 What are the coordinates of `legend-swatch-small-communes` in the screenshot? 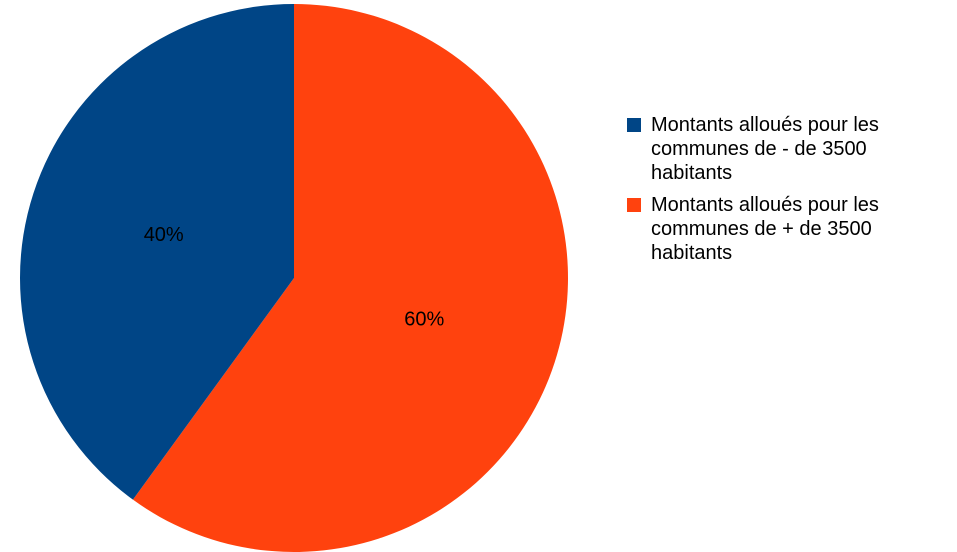 It's located at (634, 125).